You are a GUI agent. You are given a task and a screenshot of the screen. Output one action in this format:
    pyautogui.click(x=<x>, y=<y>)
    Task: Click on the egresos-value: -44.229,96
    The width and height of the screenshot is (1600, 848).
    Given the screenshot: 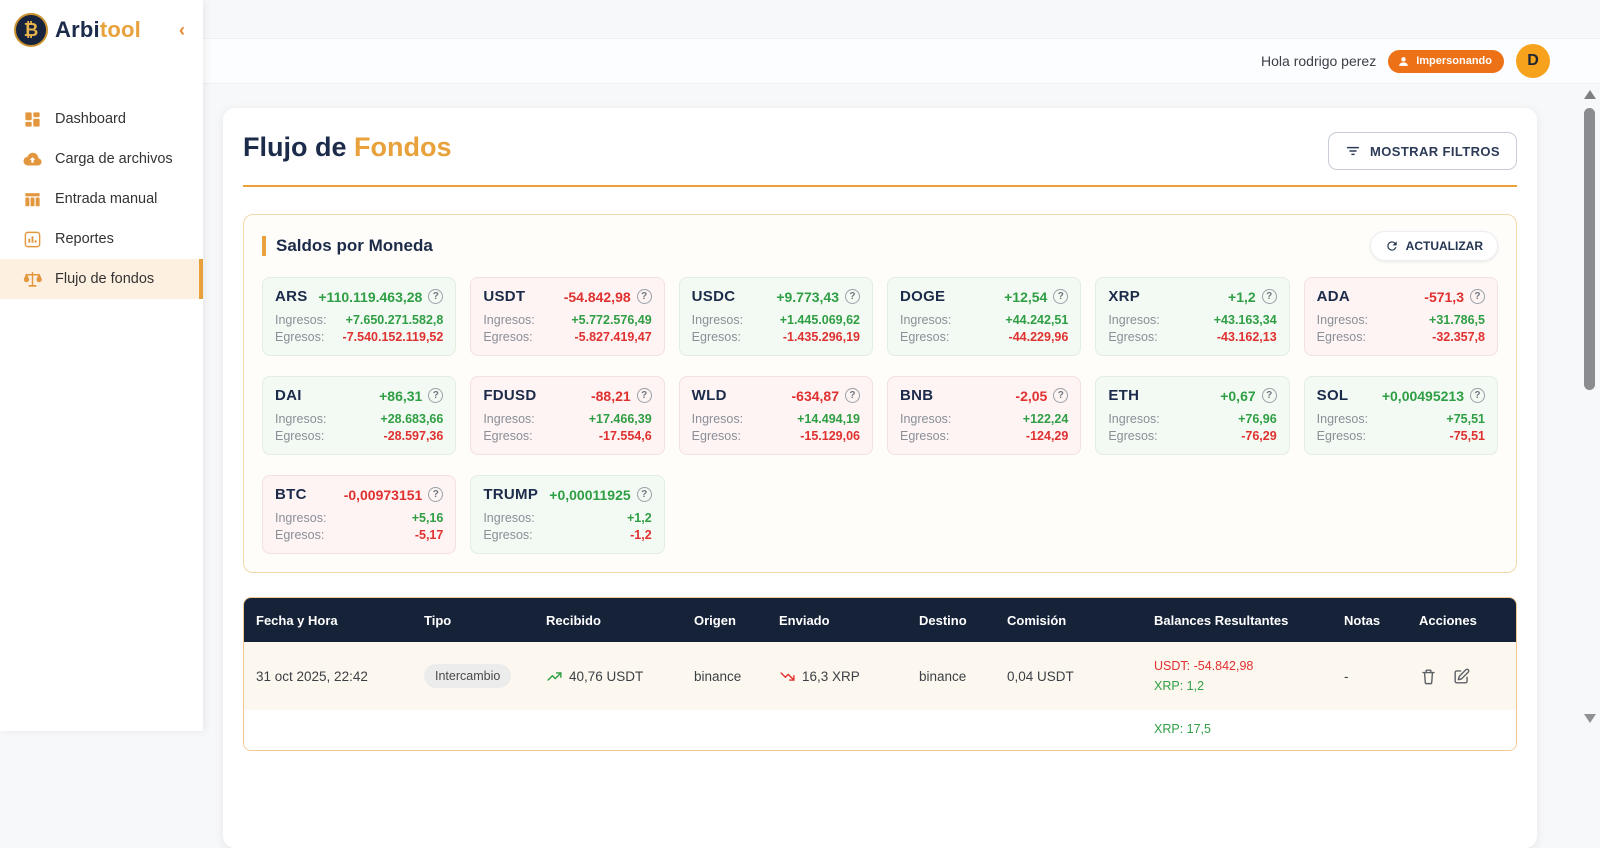 What is the action you would take?
    pyautogui.click(x=1039, y=337)
    